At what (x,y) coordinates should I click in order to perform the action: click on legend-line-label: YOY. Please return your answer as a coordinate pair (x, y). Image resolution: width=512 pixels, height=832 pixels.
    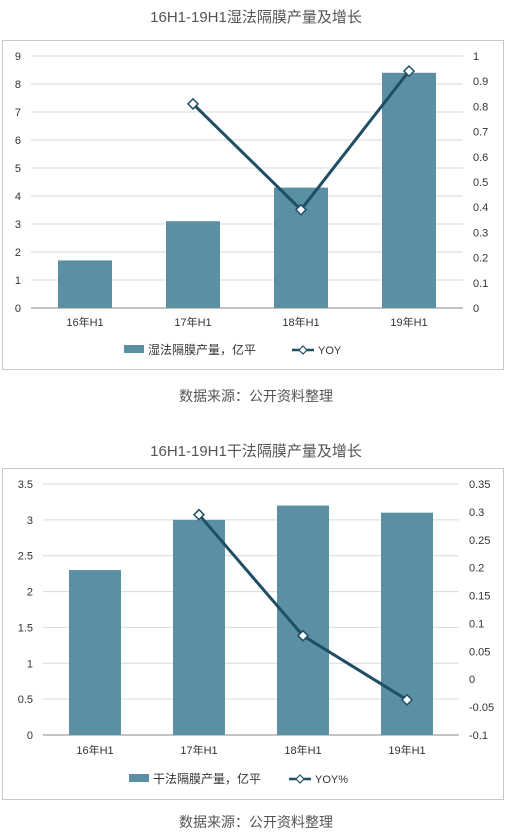
    Looking at the image, I should click on (330, 351).